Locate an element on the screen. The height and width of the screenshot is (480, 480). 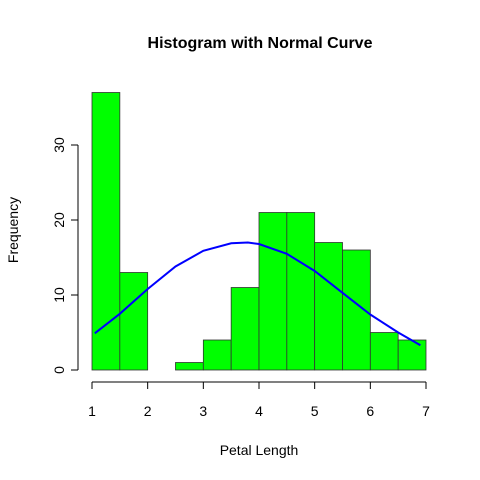
x-tick-label-3: 3 is located at coordinates (203, 411).